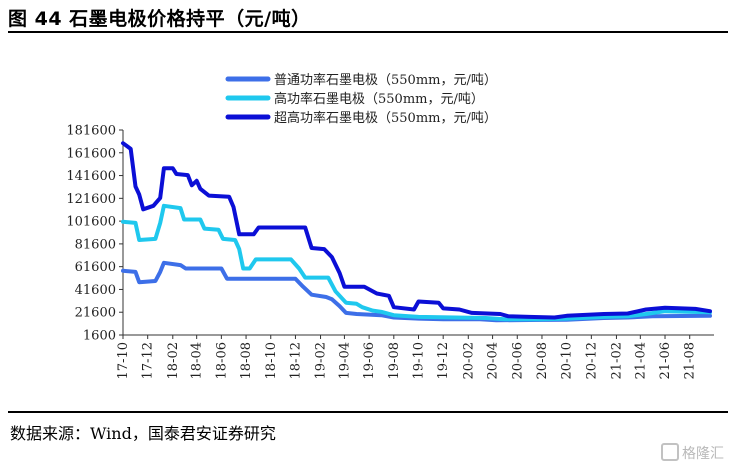 This screenshot has height=469, width=738. I want to click on x-tick-label: 20-10, so click(567, 360).